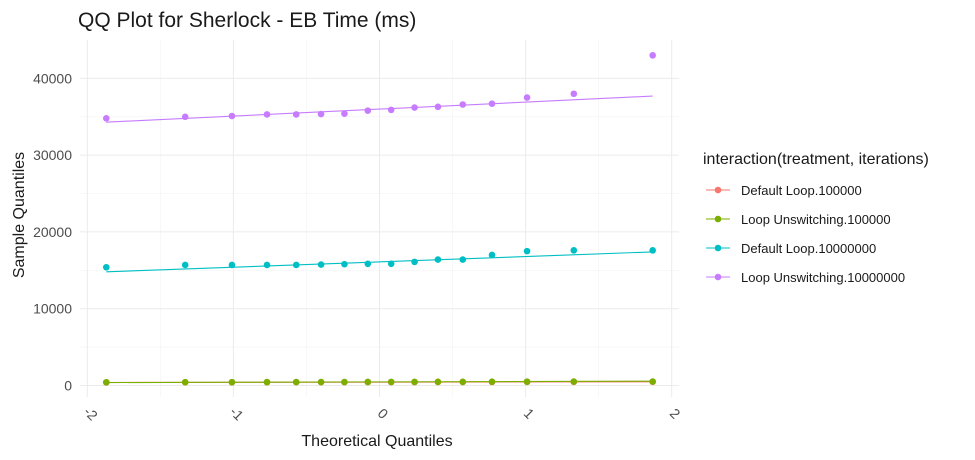 This screenshot has width=975, height=460. I want to click on legend-label: Default Loop.10000000, so click(808, 248).